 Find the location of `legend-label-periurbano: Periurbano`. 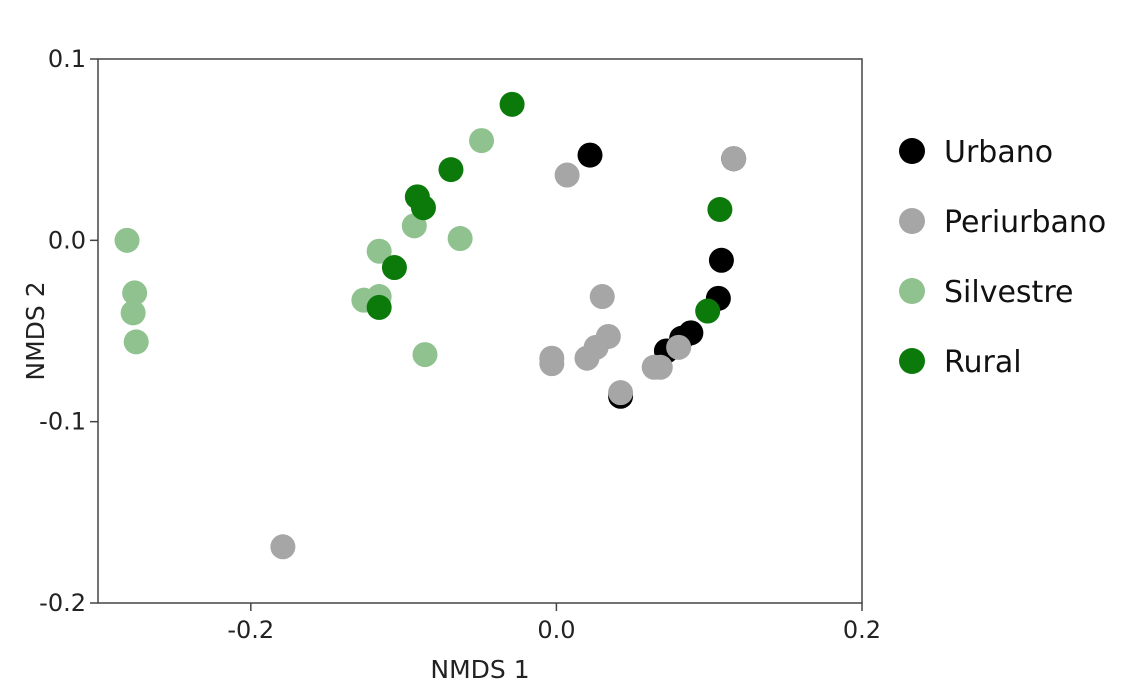

legend-label-periurbano: Periurbano is located at coordinates (1025, 222).